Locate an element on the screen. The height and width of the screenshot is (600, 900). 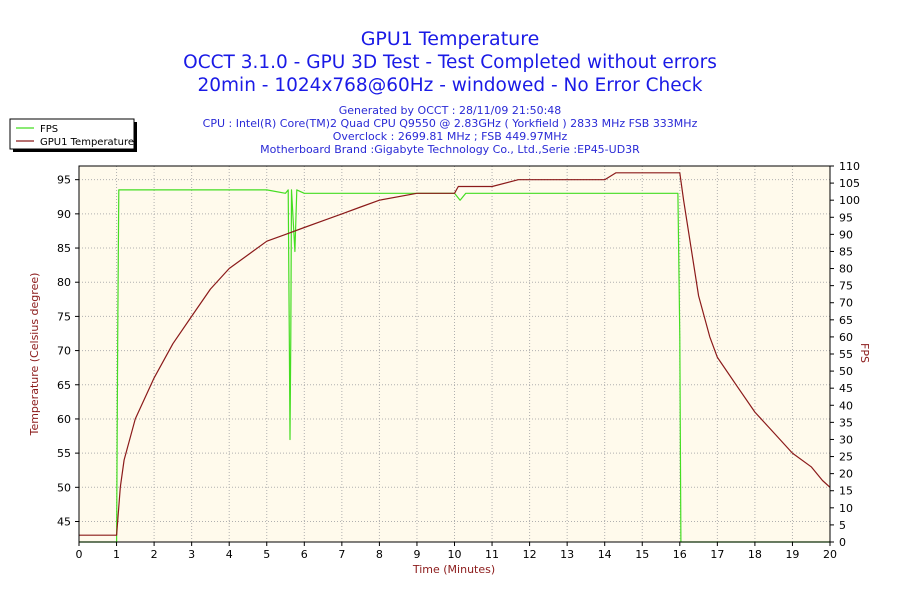
y-left-tick-label: 50 is located at coordinates (64, 487).